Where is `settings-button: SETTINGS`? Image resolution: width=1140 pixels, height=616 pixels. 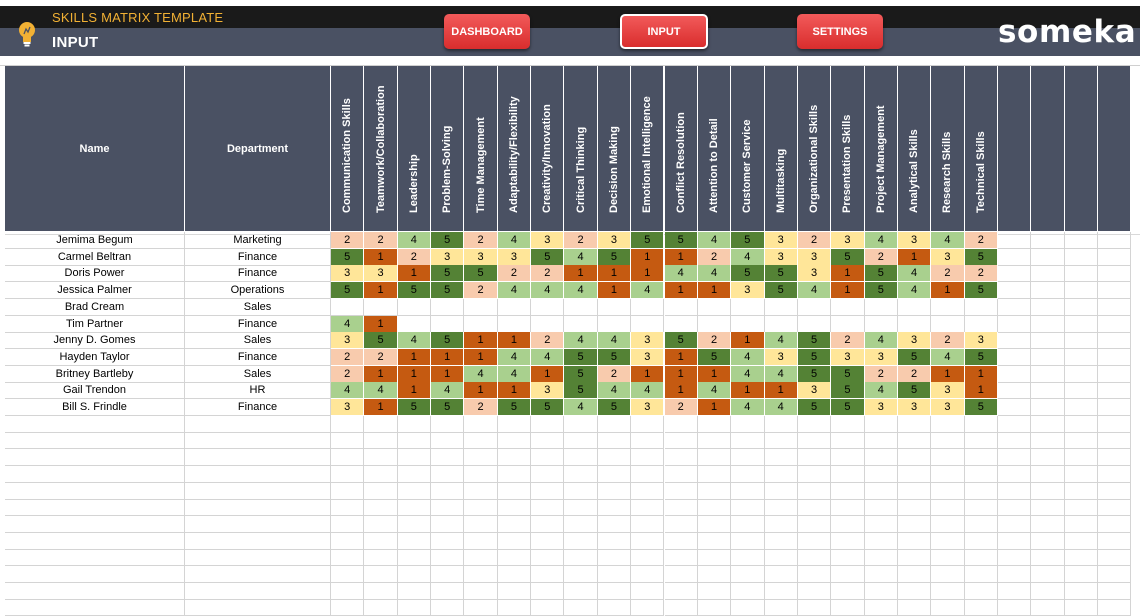
settings-button: SETTINGS is located at coordinates (840, 31).